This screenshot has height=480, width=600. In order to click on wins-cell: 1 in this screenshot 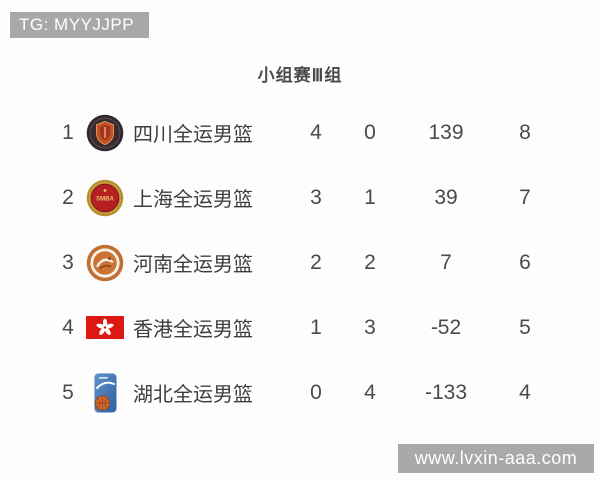, I will do `click(316, 327)`.